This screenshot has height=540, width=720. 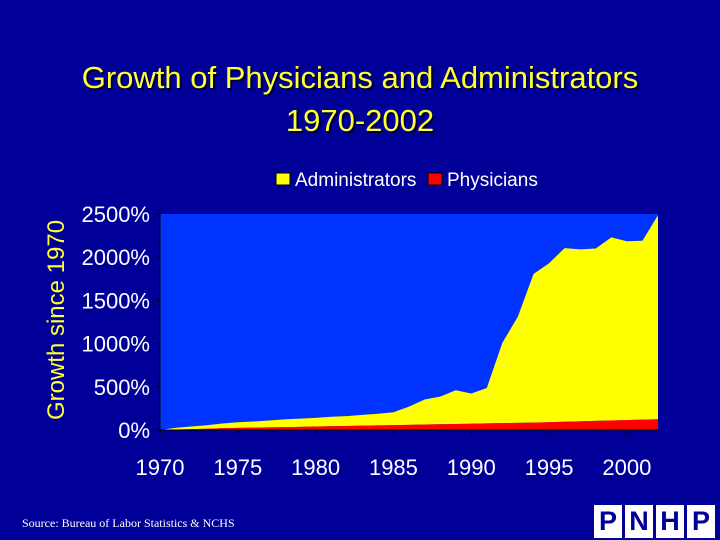 What do you see at coordinates (670, 521) in the screenshot?
I see `logo-letter: H` at bounding box center [670, 521].